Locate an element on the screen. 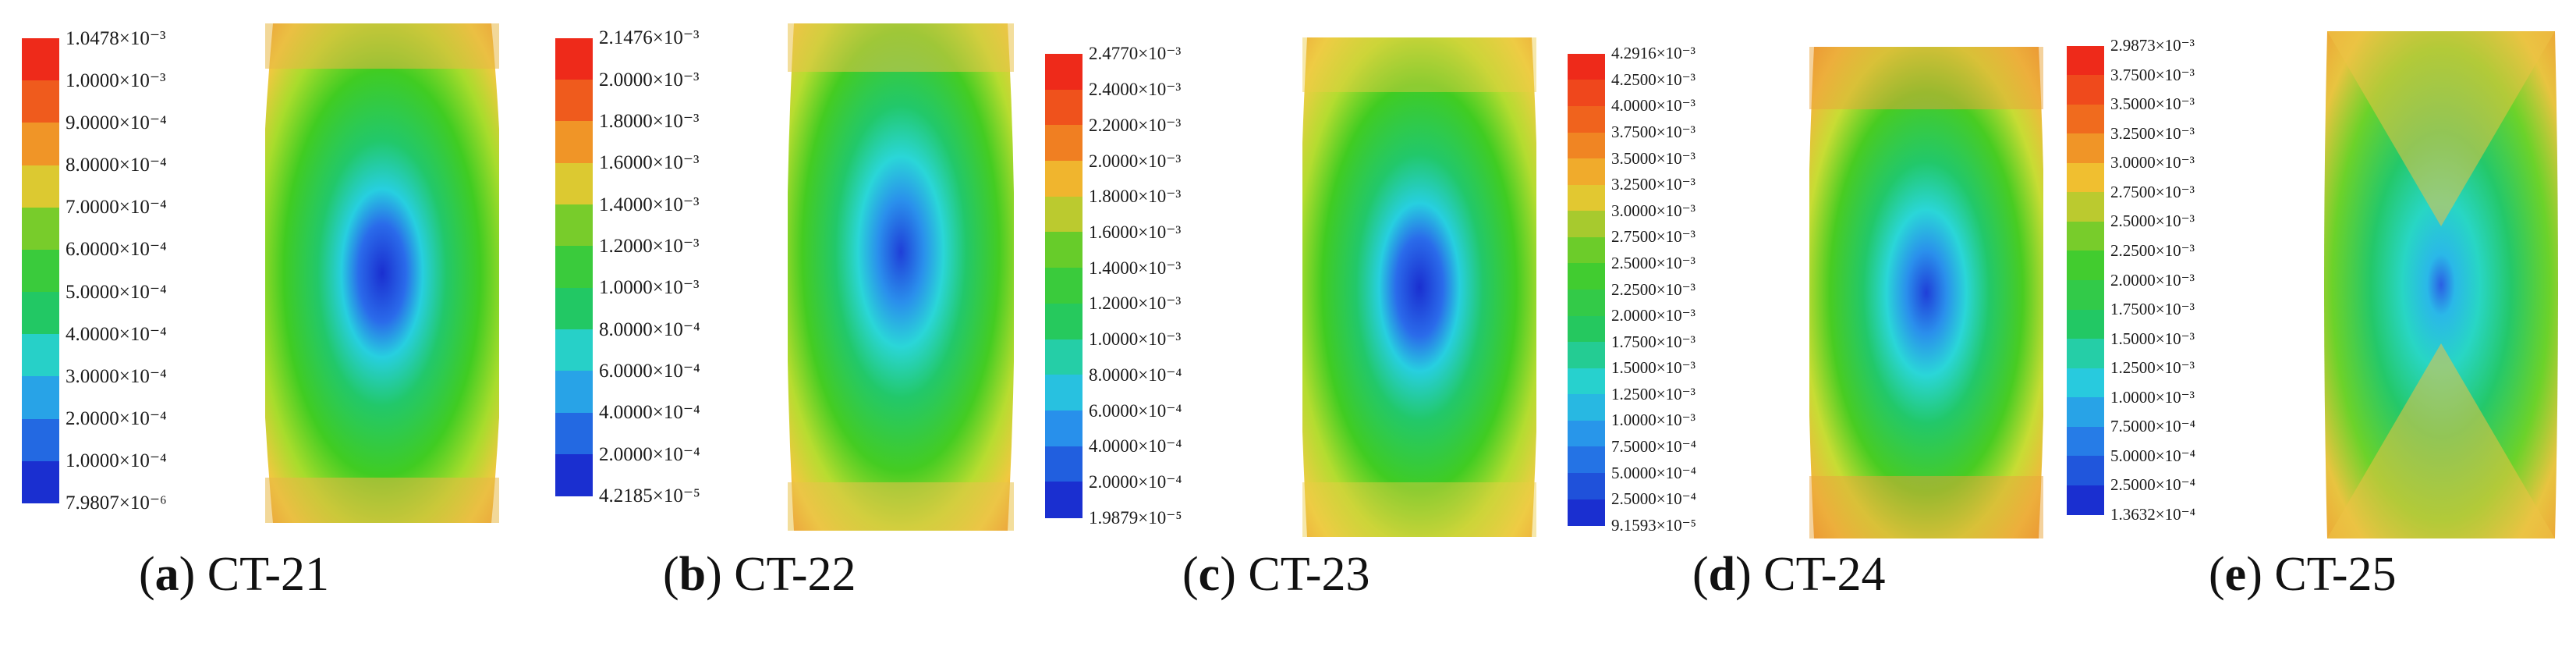  legend-tick-label: 3.0000×10⁻³ is located at coordinates (1653, 210).